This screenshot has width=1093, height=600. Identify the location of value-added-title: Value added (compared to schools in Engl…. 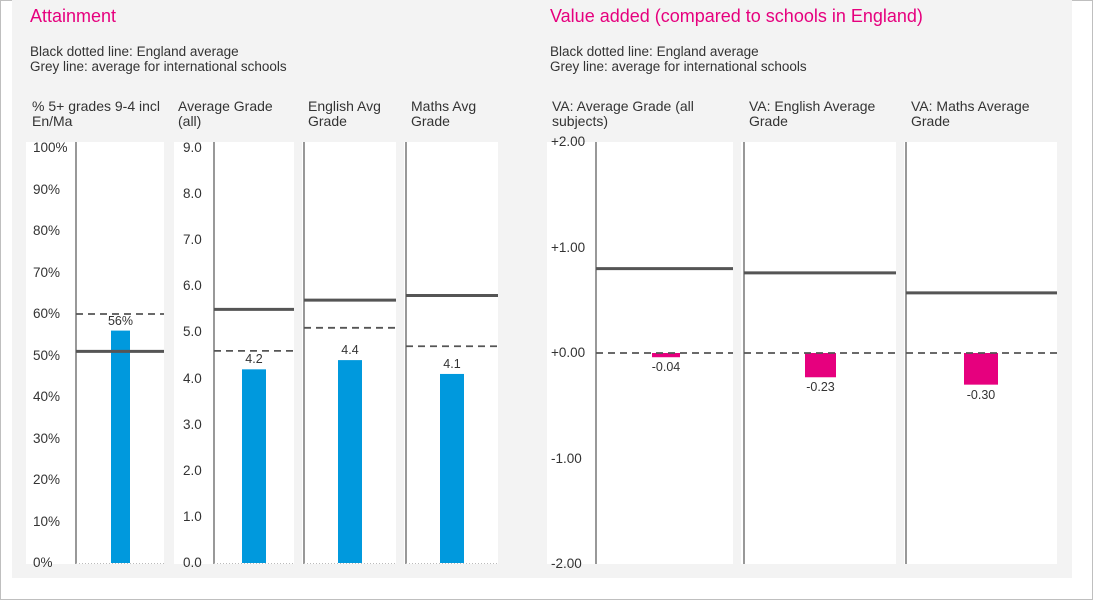
(736, 16).